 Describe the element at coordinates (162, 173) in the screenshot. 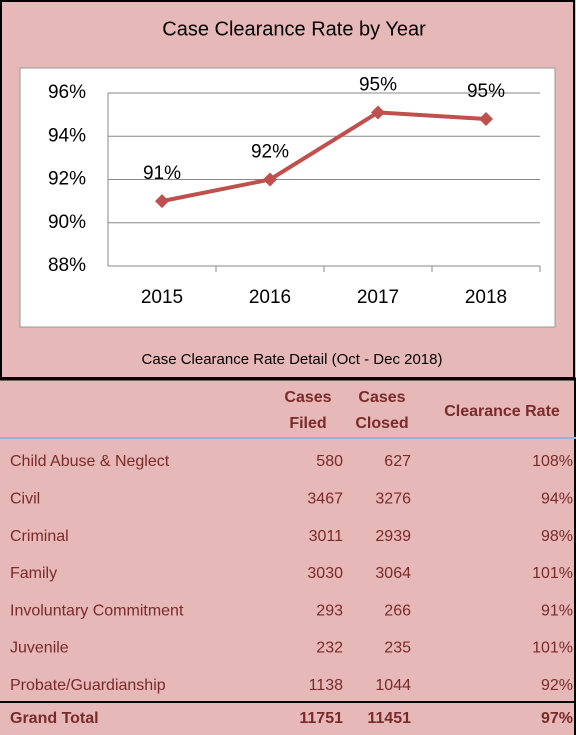

I see `data-label: 91%` at that location.